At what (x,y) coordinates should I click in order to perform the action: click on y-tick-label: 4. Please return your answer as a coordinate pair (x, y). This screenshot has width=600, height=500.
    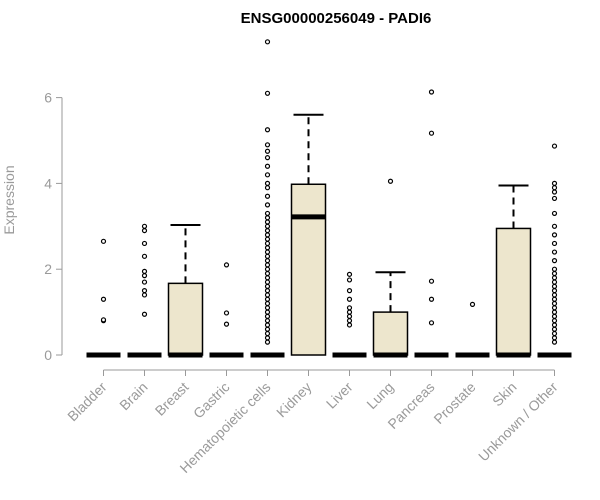
    Looking at the image, I should click on (48, 183).